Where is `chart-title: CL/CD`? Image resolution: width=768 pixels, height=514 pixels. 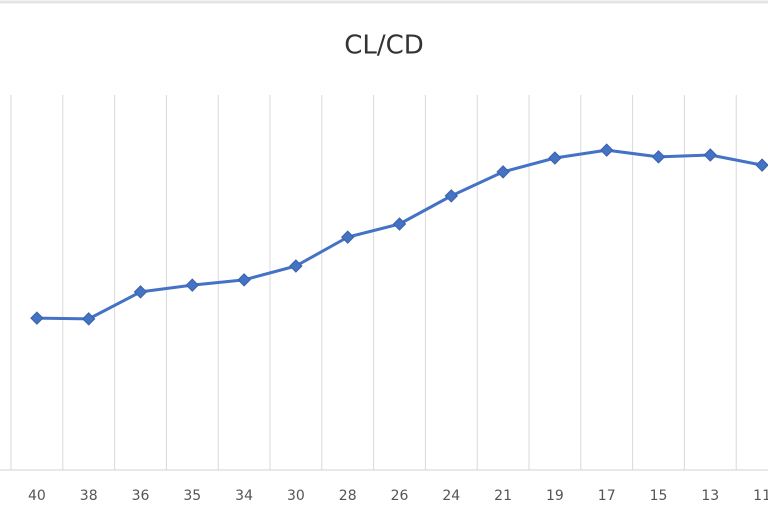 chart-title: CL/CD is located at coordinates (384, 46).